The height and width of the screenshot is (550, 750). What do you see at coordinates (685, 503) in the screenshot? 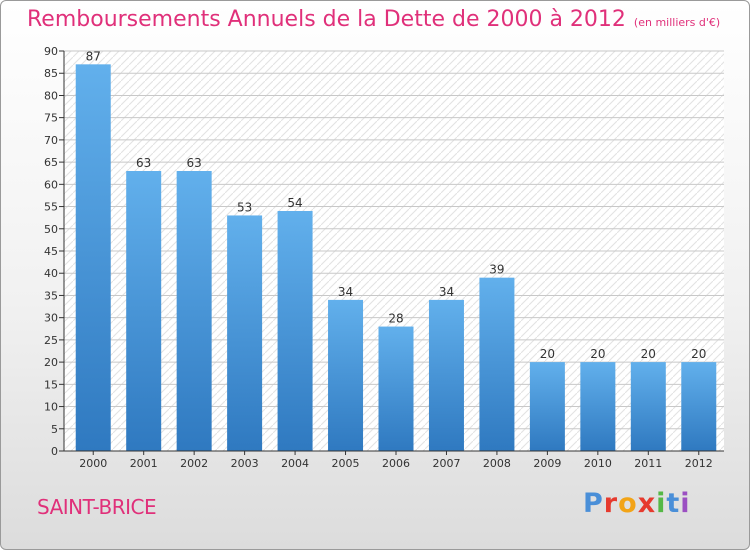
I see `logo-letter-i2: i` at bounding box center [685, 503].